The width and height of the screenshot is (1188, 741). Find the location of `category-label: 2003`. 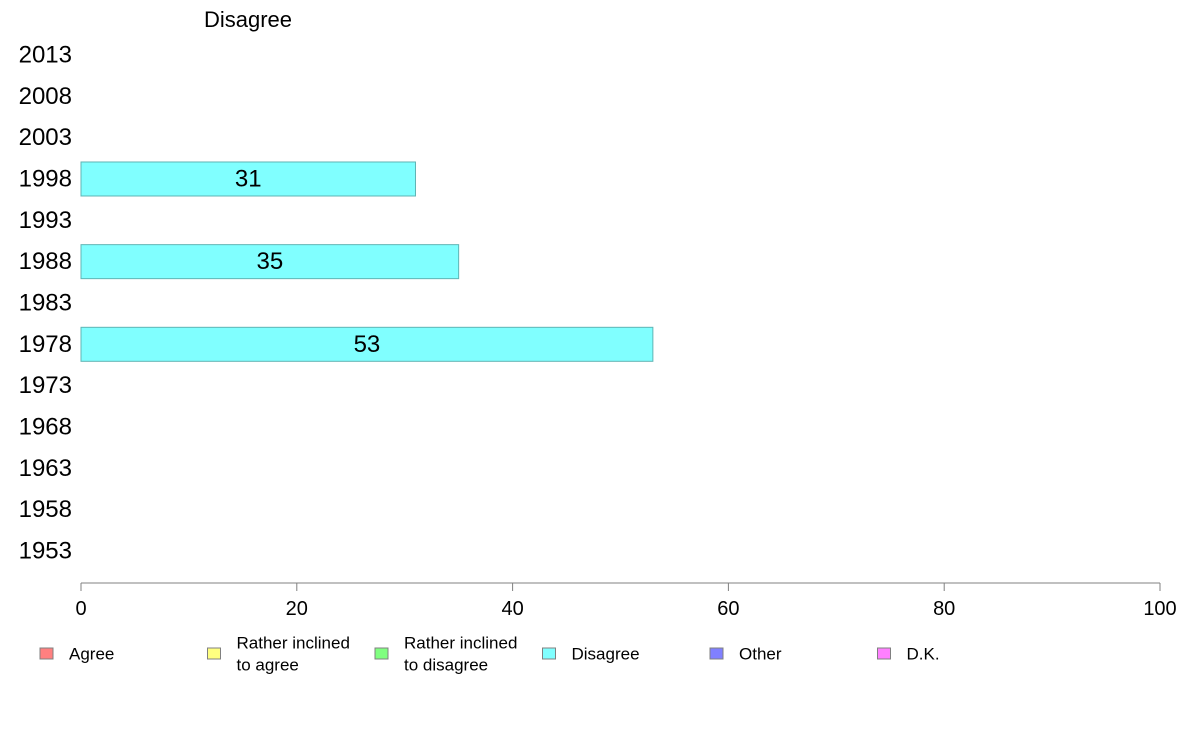

category-label: 2003 is located at coordinates (45, 137).